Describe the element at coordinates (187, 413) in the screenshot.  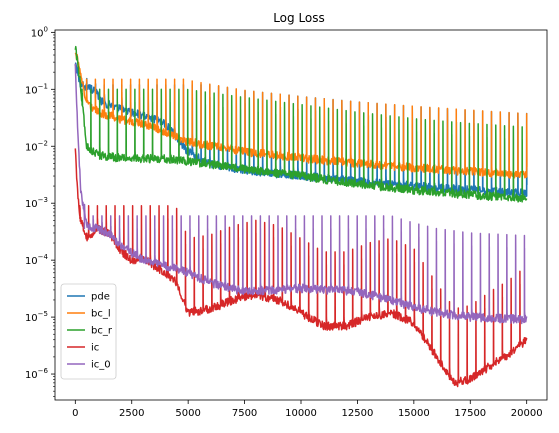
I see `x-tick-label: 5000` at that location.